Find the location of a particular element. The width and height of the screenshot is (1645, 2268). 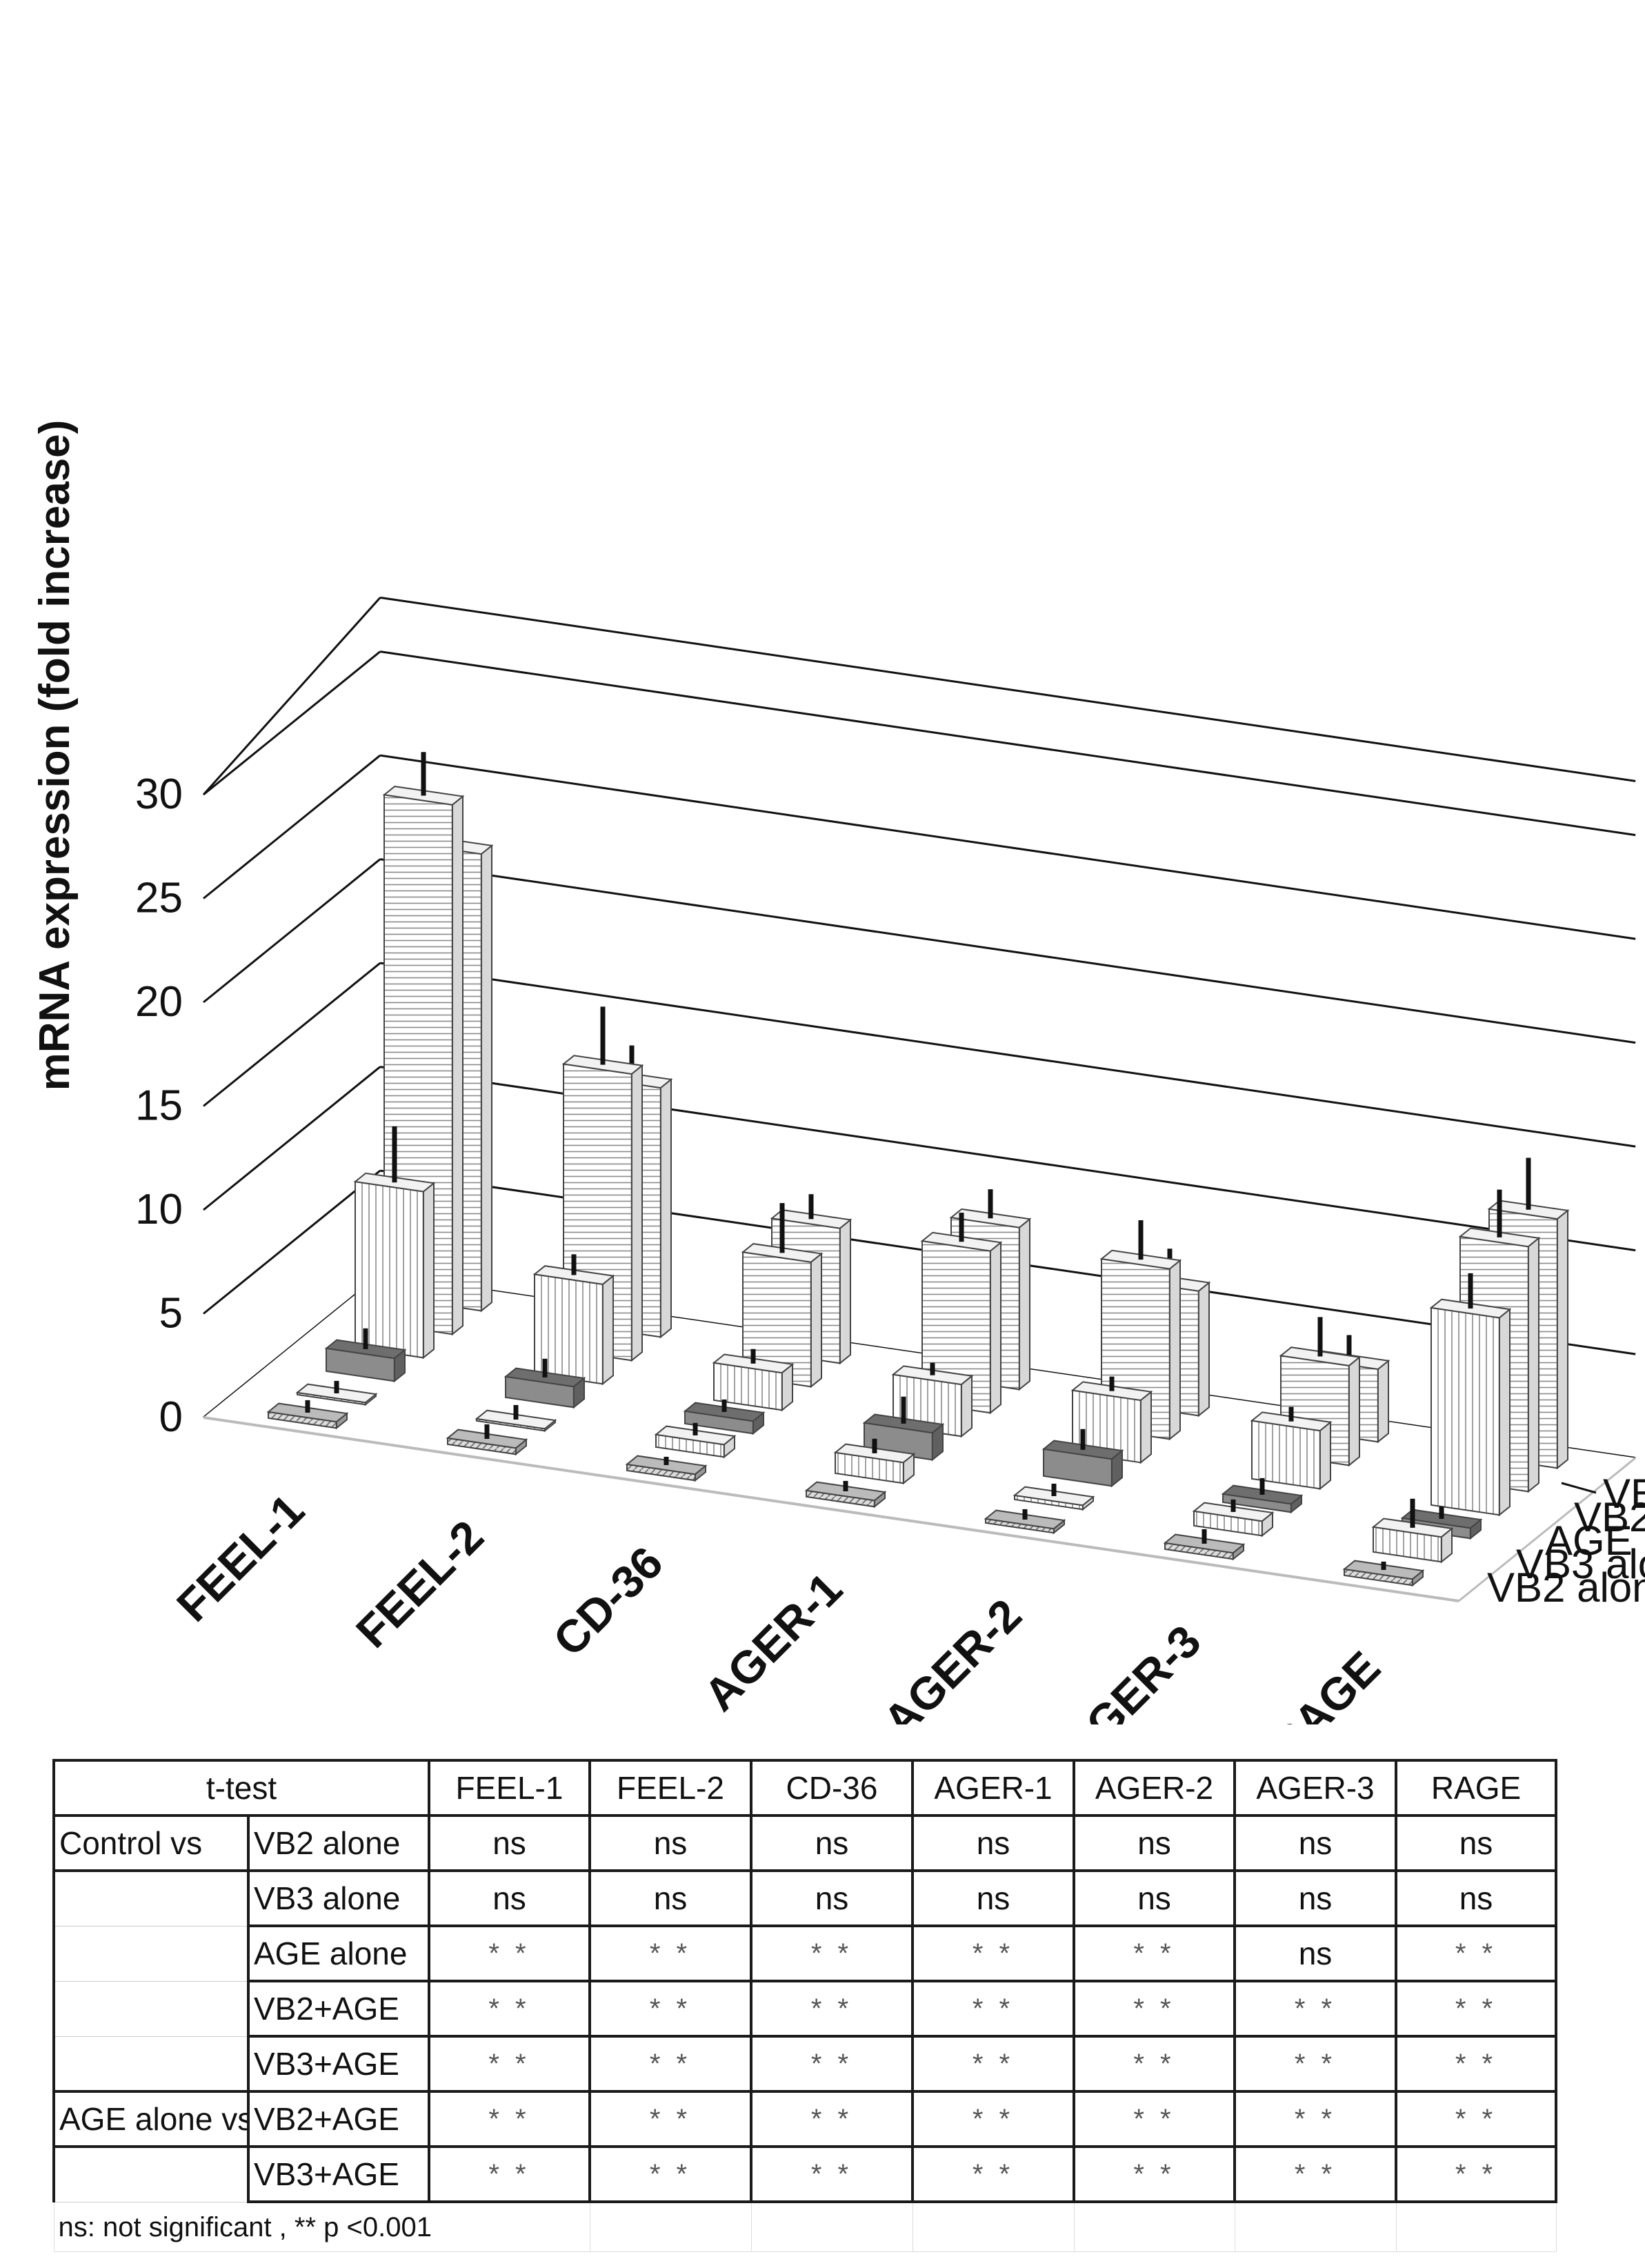

table-col-header: CD-36 is located at coordinates (832, 1788).